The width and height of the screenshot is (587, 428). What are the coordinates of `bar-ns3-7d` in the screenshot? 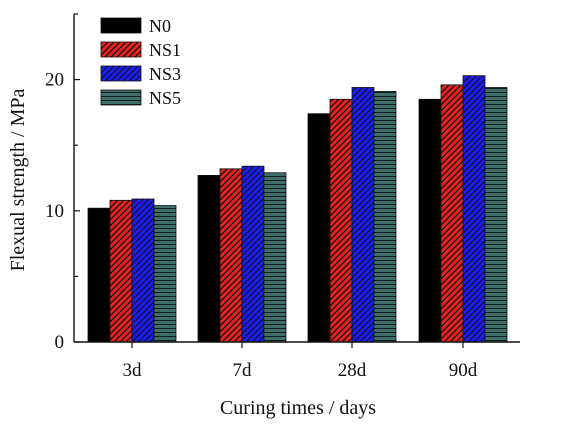 It's located at (253, 254).